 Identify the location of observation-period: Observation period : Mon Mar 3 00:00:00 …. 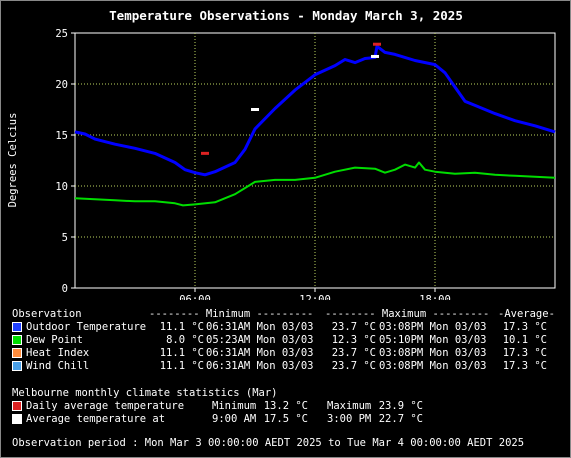
(268, 443).